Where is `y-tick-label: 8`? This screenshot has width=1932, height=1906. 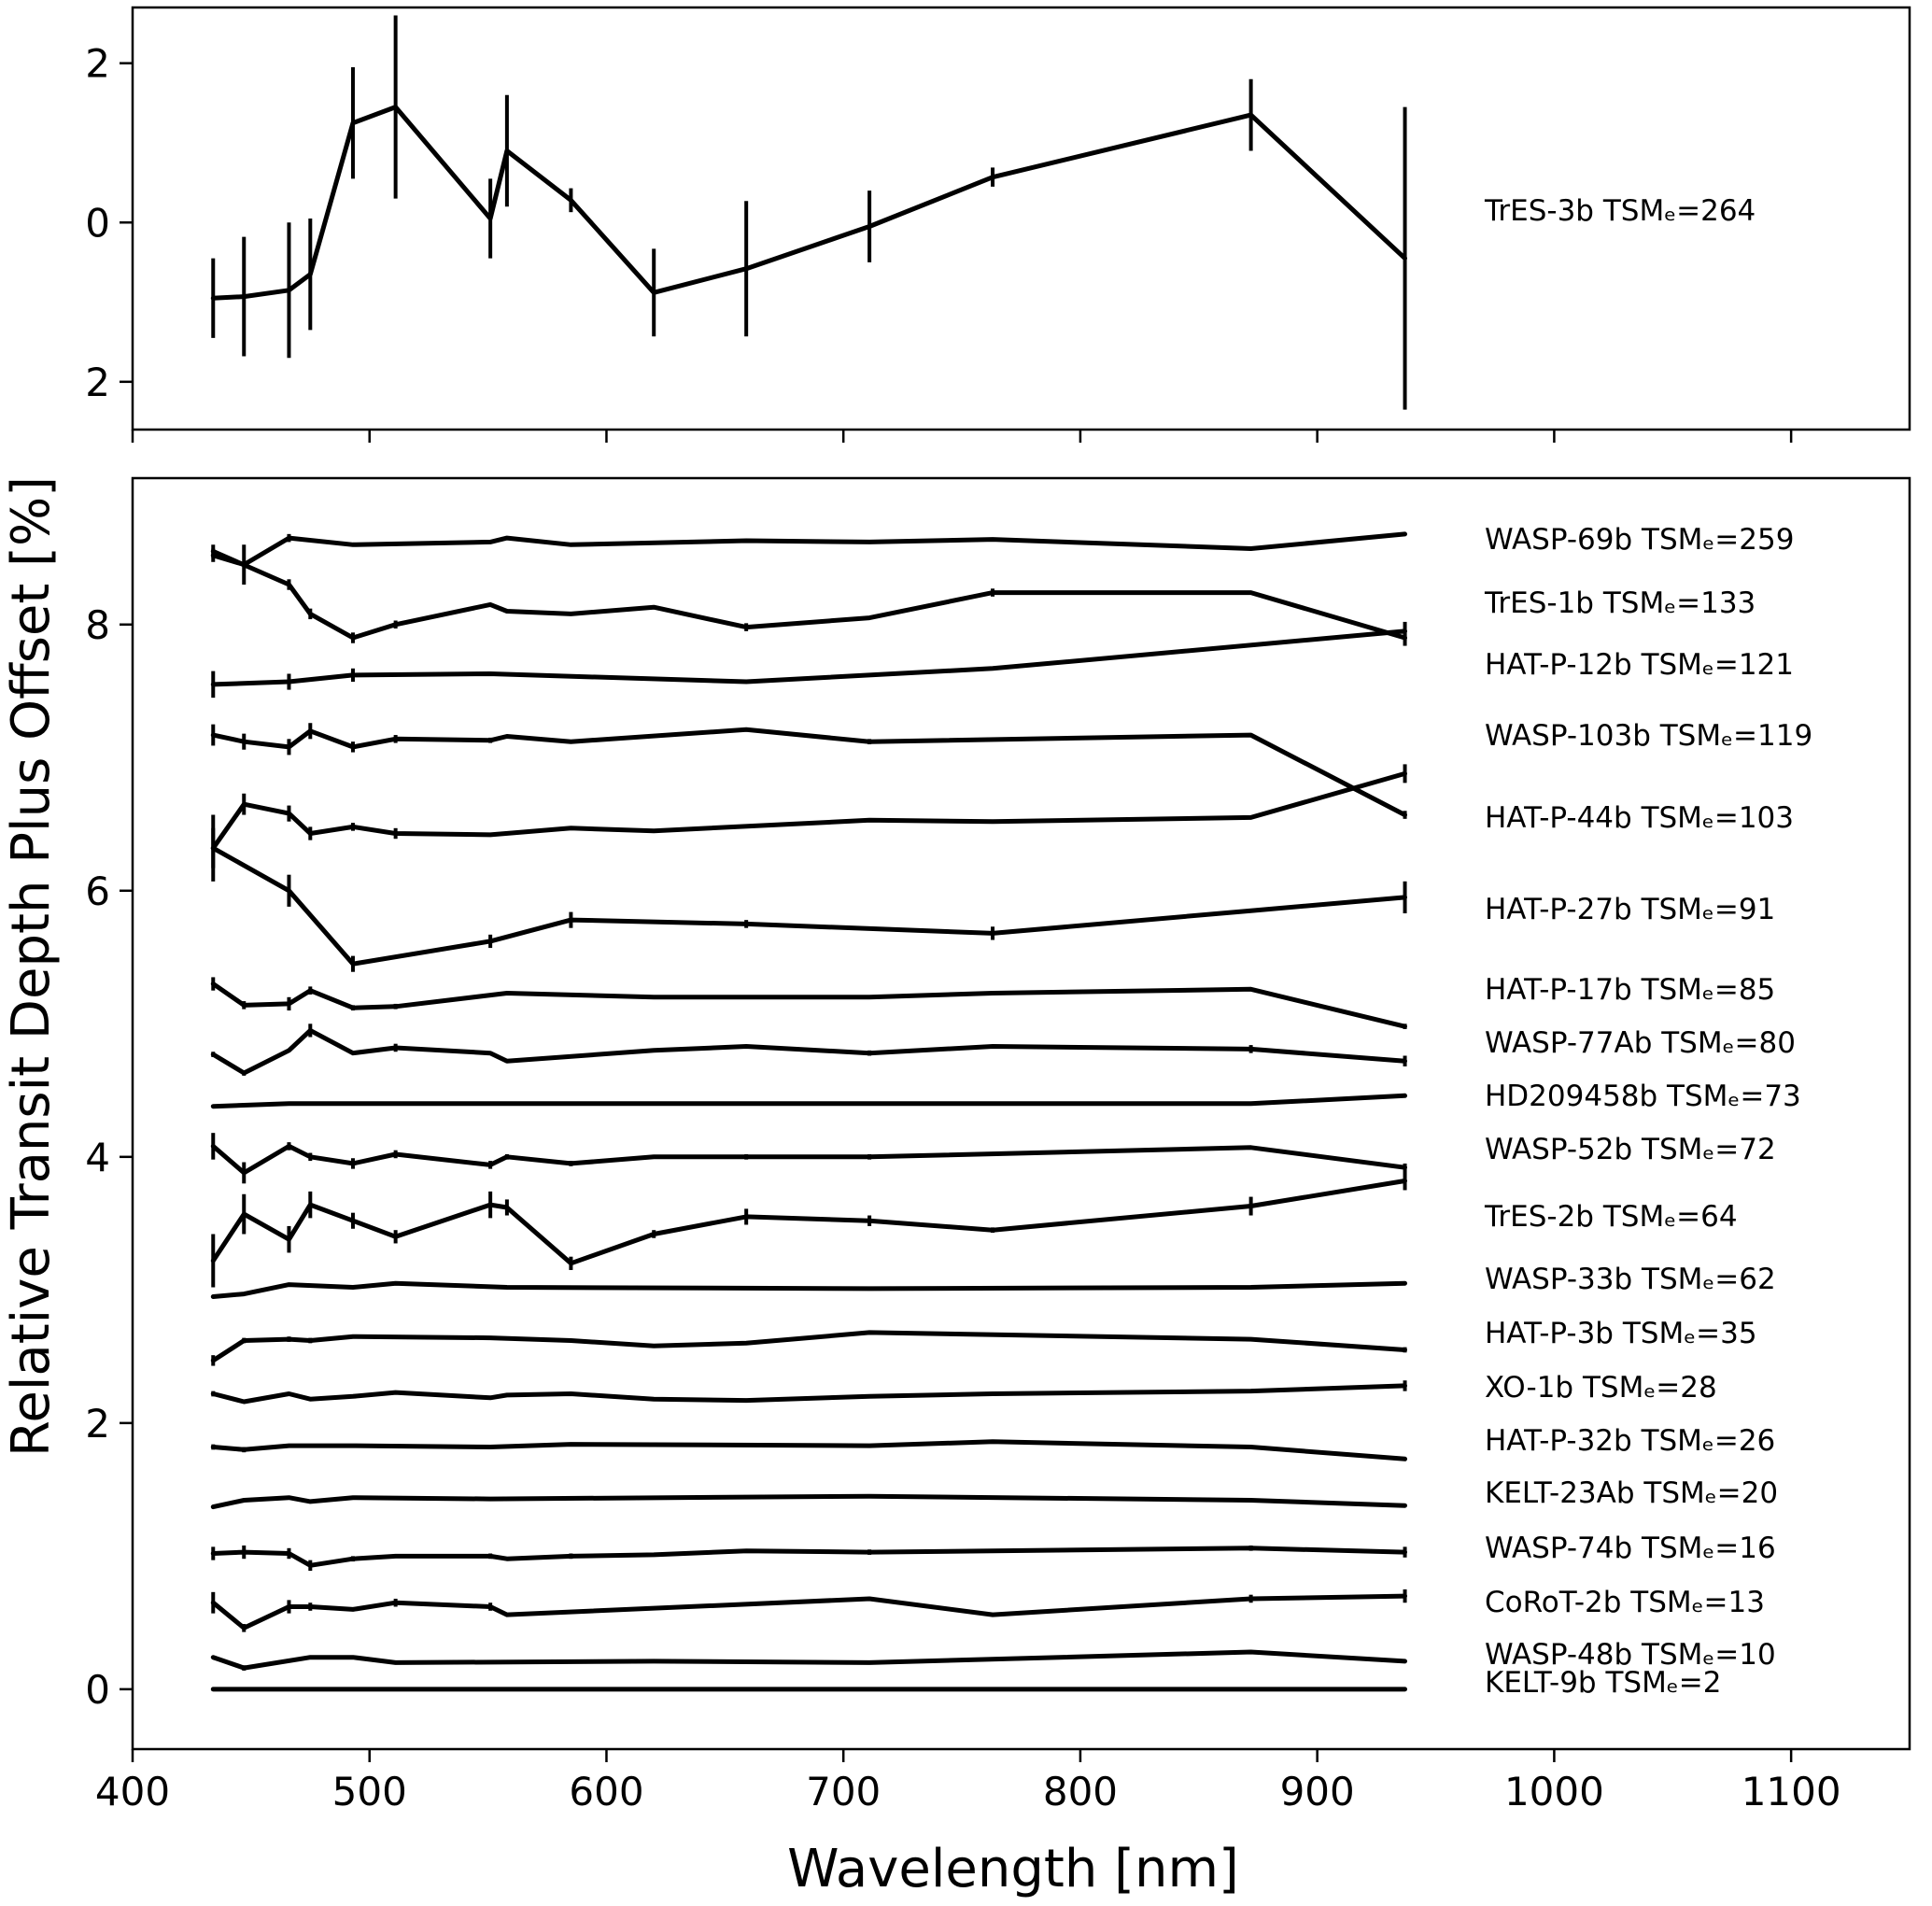 y-tick-label: 8 is located at coordinates (97, 625).